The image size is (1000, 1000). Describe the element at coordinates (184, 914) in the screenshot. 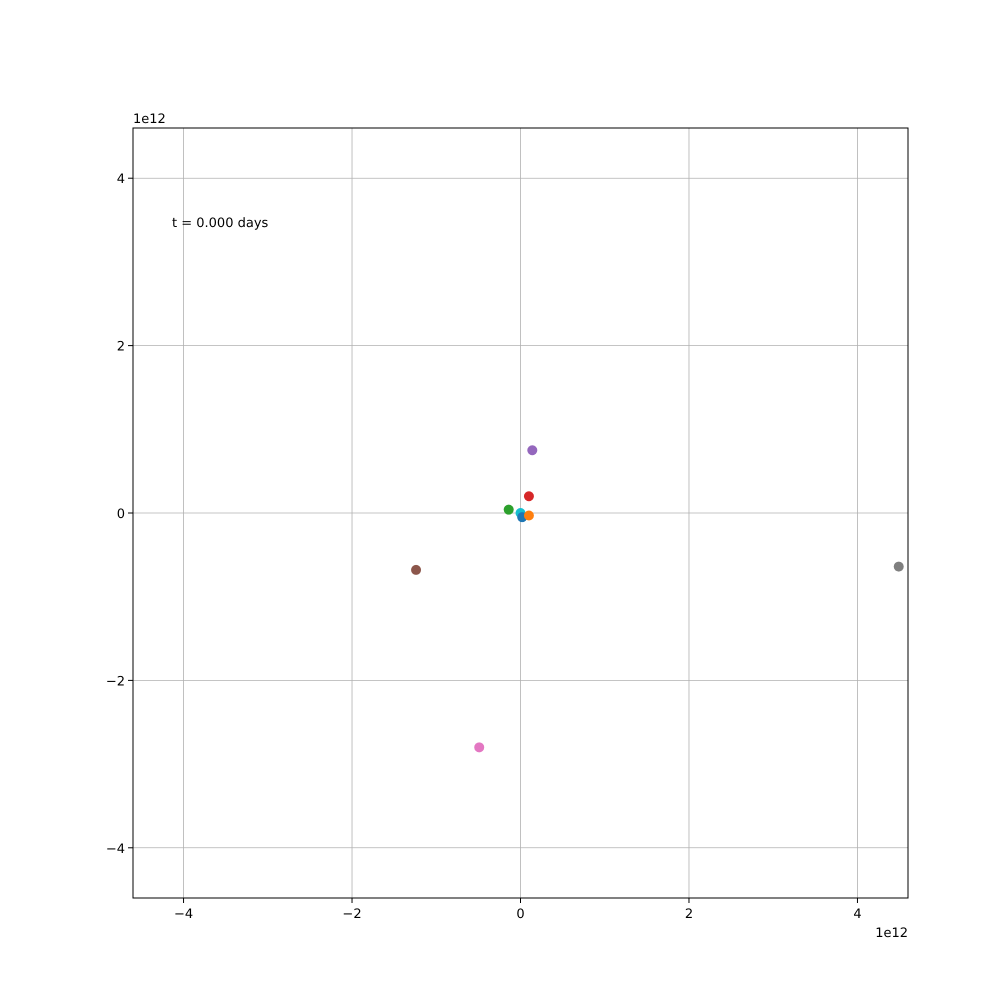

I see `x-tick-label: −4` at that location.